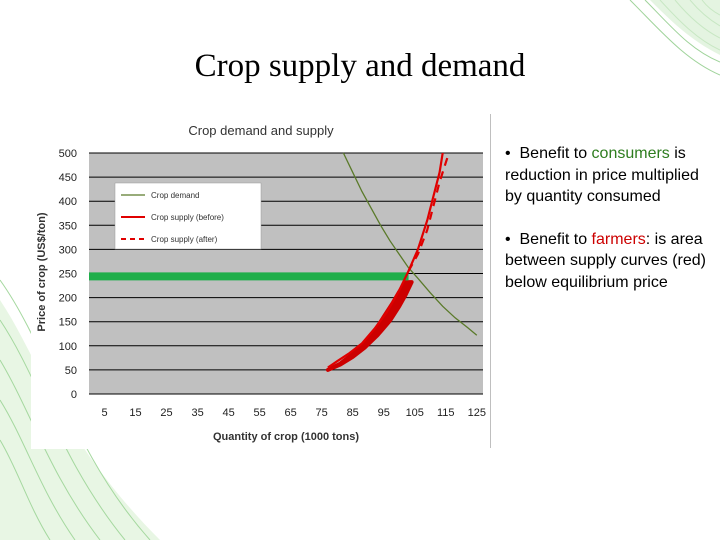  Describe the element at coordinates (446, 413) in the screenshot. I see `x-tick-label: 115` at that location.